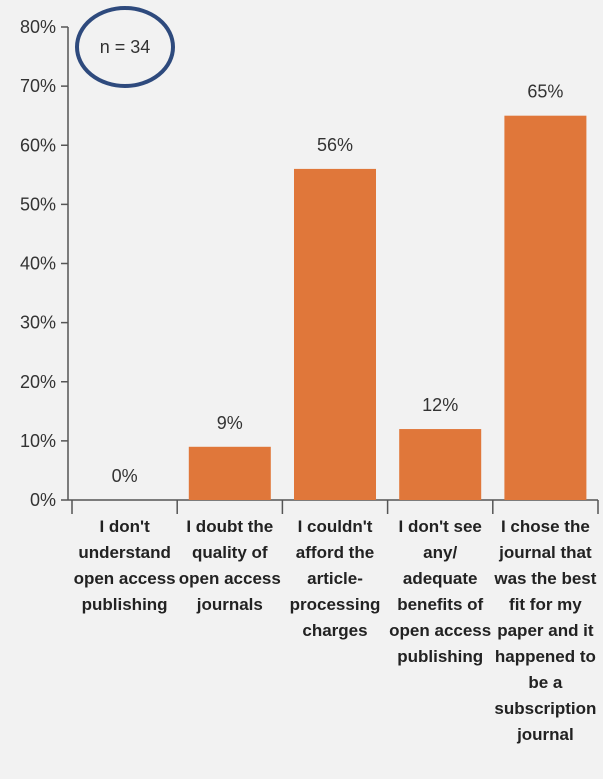 Image resolution: width=603 pixels, height=779 pixels. I want to click on annotation-circle, so click(125, 47).